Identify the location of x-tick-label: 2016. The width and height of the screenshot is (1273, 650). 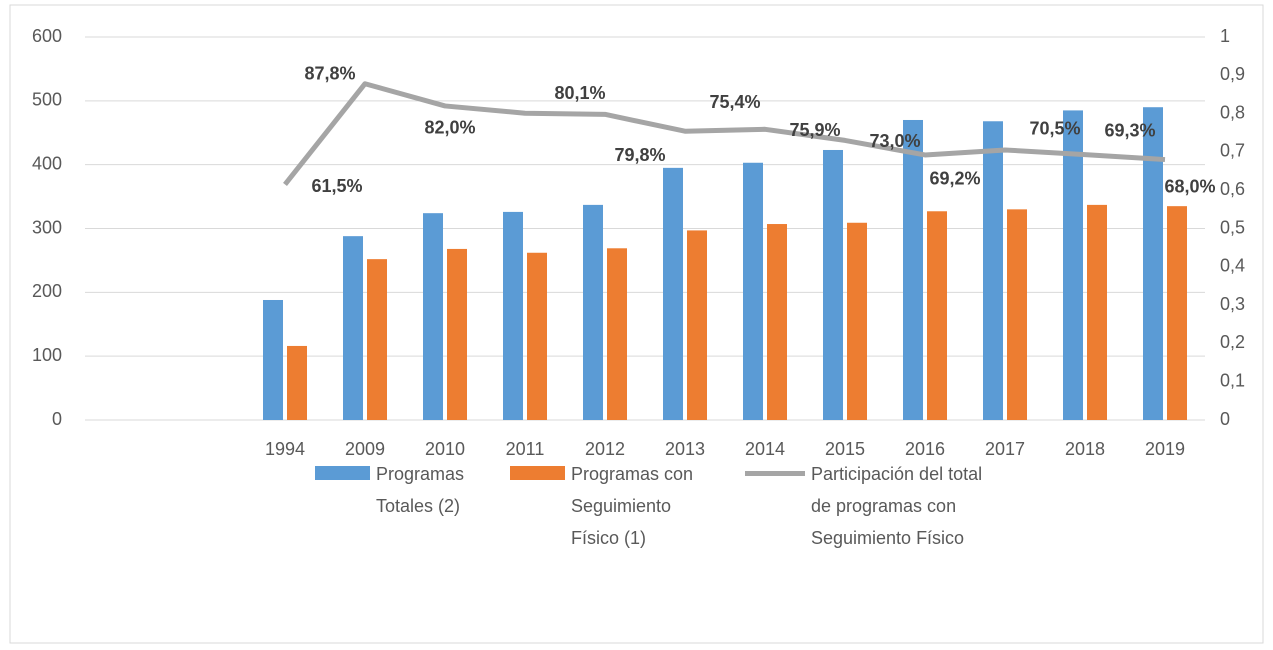
(925, 449).